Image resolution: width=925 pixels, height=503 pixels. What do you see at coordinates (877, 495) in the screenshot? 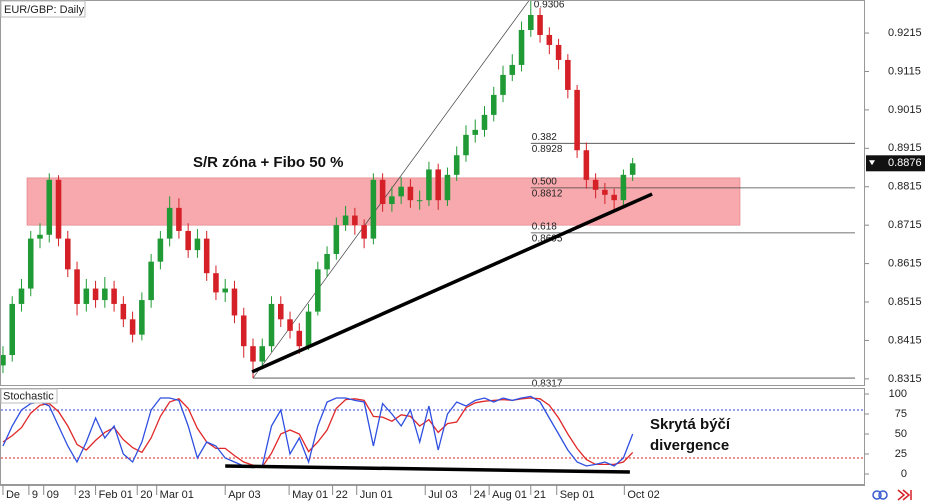
I see `link-icon` at bounding box center [877, 495].